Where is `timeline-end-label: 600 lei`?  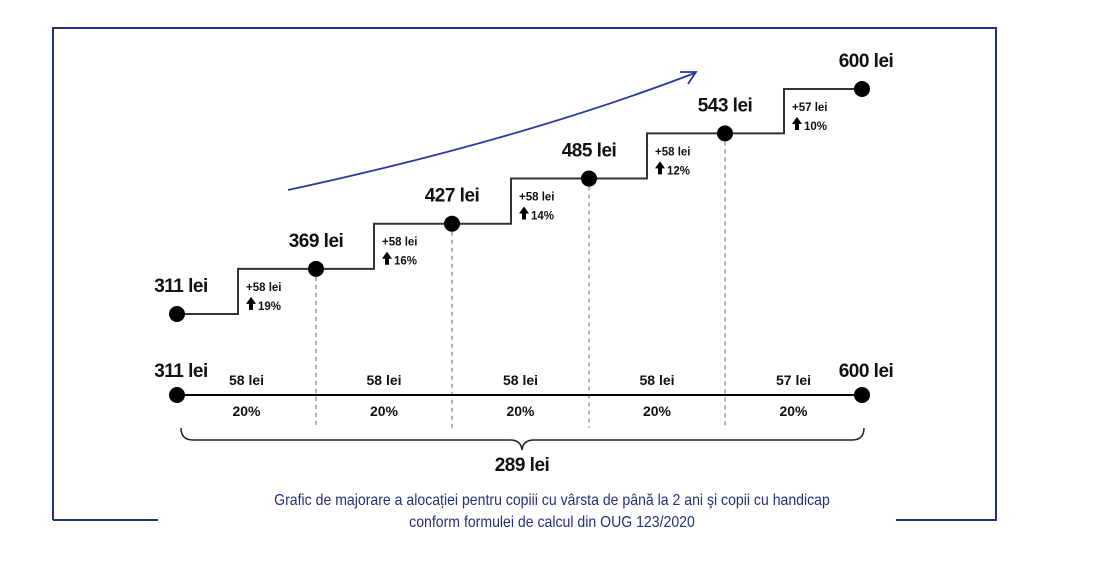 timeline-end-label: 600 lei is located at coordinates (866, 371).